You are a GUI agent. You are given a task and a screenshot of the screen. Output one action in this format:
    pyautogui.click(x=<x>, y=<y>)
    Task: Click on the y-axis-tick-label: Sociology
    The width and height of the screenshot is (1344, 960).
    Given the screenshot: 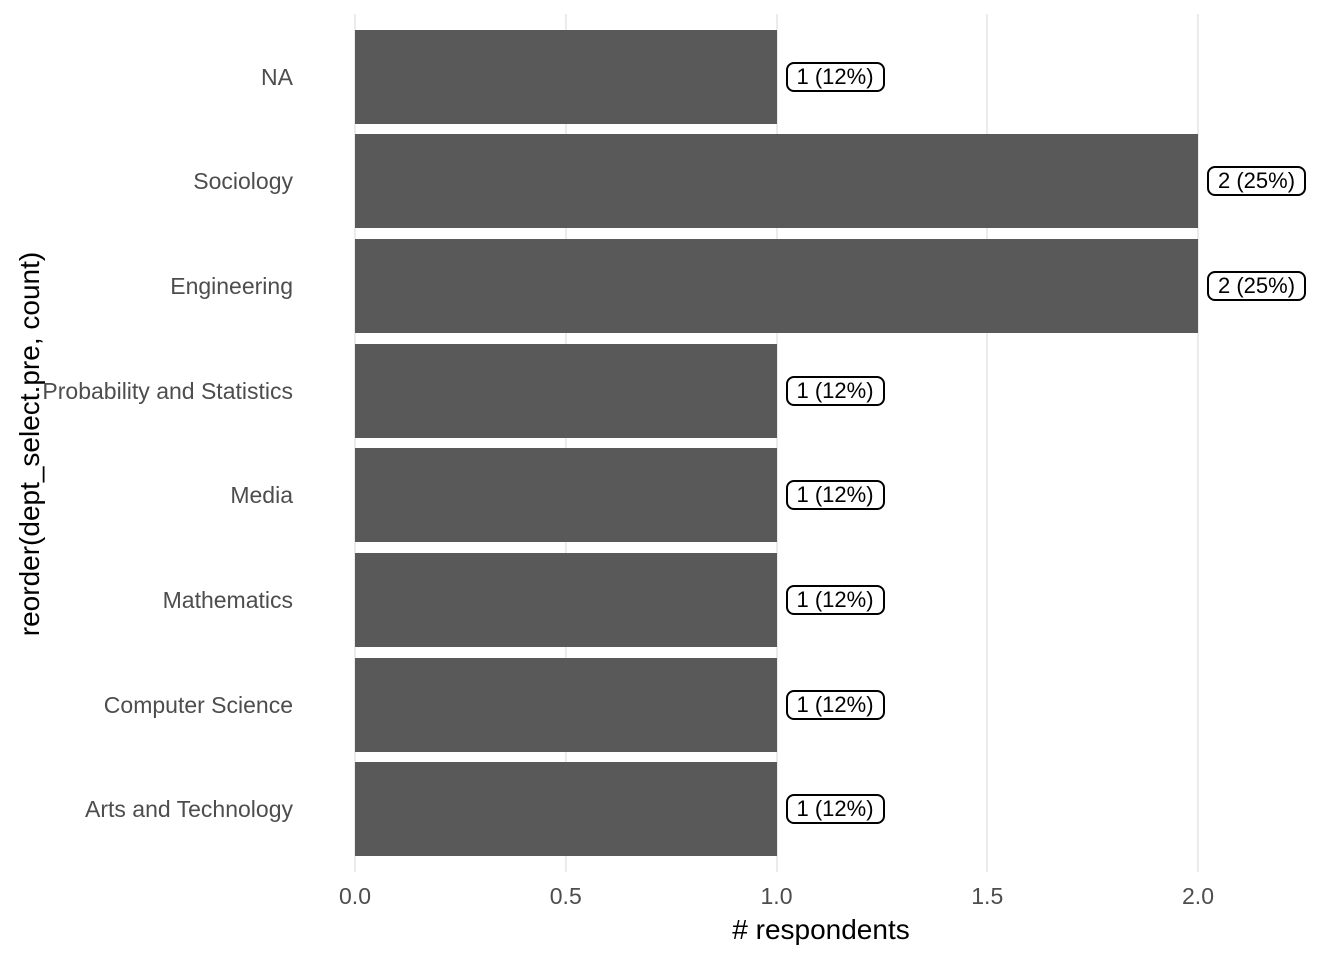 What is the action you would take?
    pyautogui.click(x=243, y=181)
    